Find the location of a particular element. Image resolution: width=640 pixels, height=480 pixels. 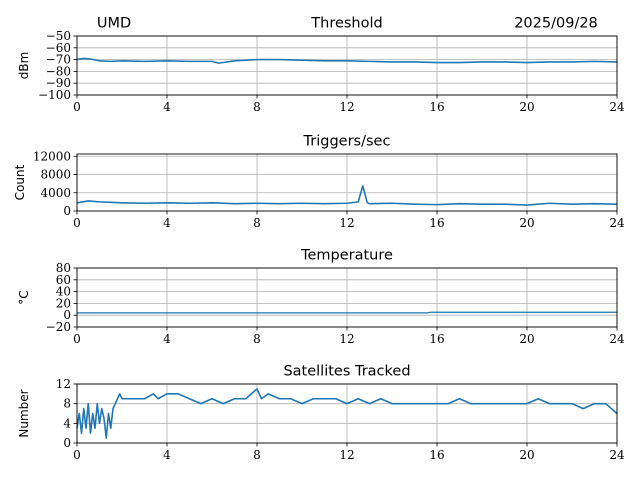

satellites-tracked-ytick-label: 0 is located at coordinates (67, 443).